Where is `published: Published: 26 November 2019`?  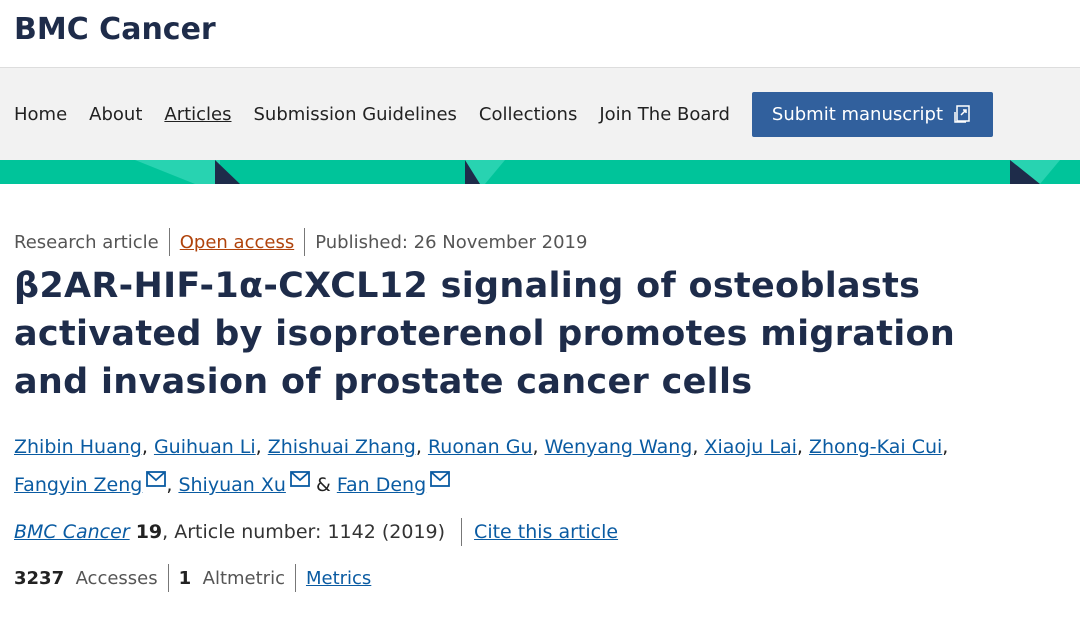
published: Published: 26 November 2019 is located at coordinates (451, 242).